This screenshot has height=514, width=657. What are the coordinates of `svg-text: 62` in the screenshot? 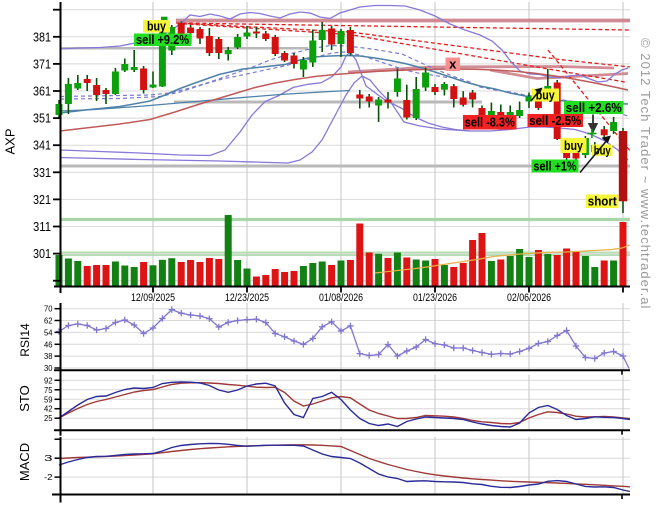 It's located at (48, 321).